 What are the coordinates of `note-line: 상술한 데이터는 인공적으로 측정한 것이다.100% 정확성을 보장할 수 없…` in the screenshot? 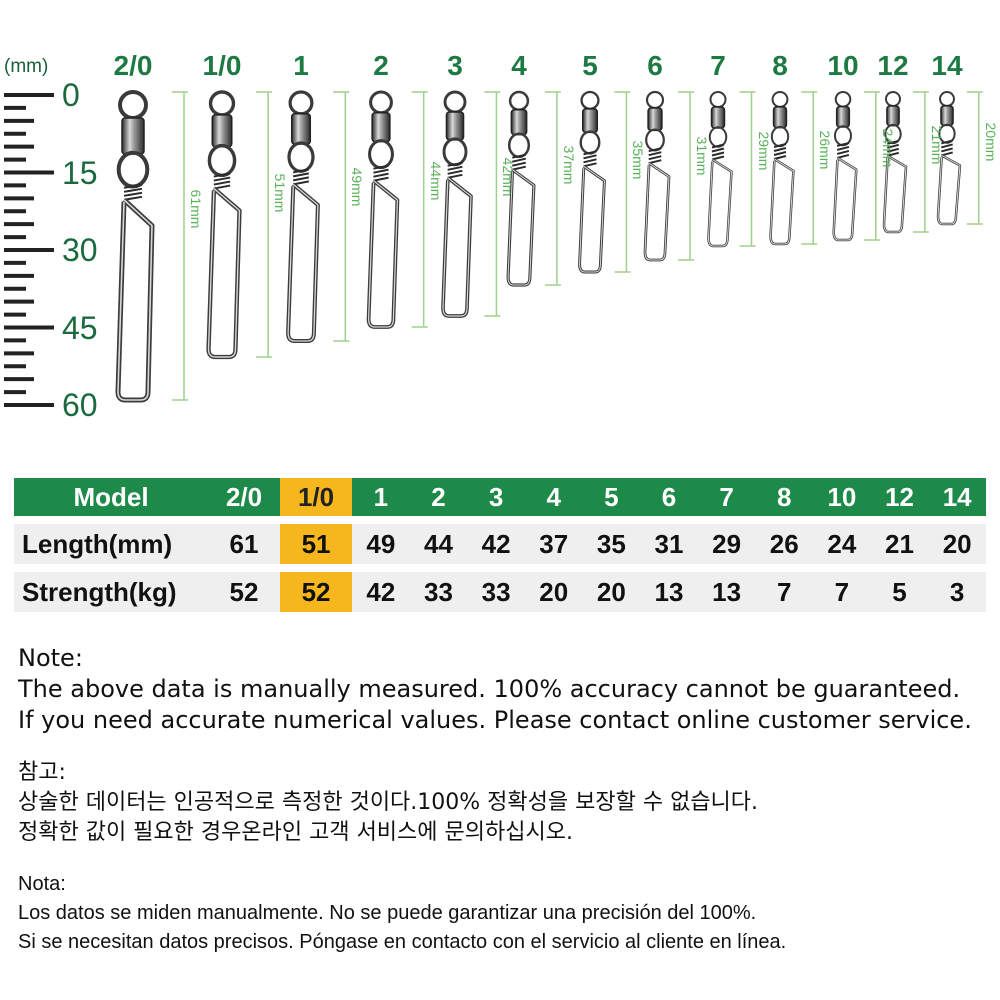 It's located at (388, 802).